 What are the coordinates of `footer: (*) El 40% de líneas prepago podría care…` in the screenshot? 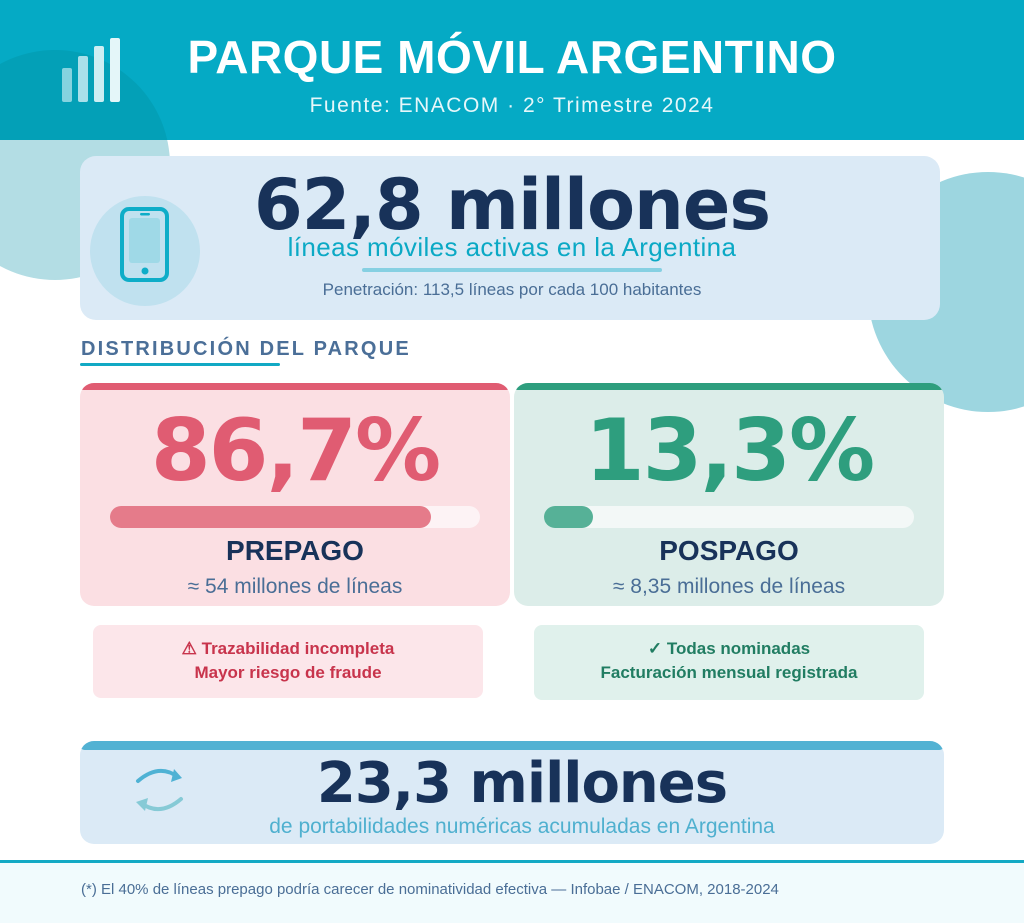 It's located at (512, 891).